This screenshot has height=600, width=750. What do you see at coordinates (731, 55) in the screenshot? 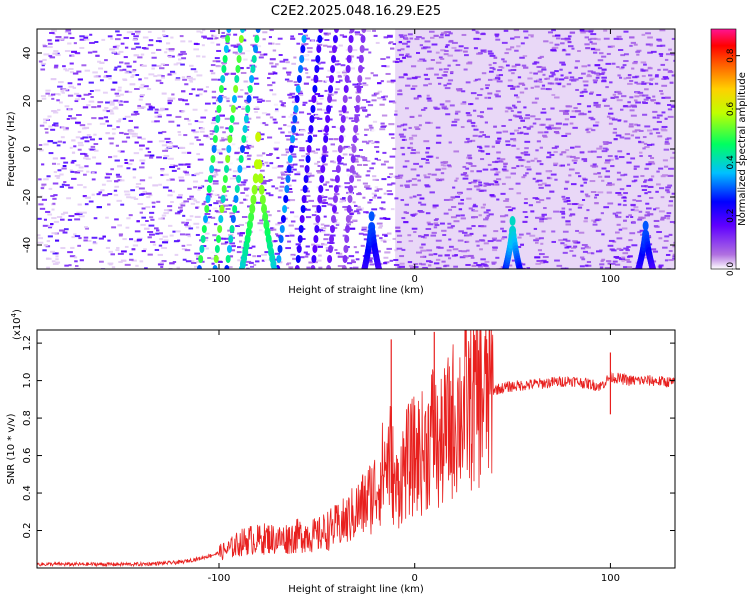
I see `colorbar-tick-label: 0.8` at bounding box center [731, 55].